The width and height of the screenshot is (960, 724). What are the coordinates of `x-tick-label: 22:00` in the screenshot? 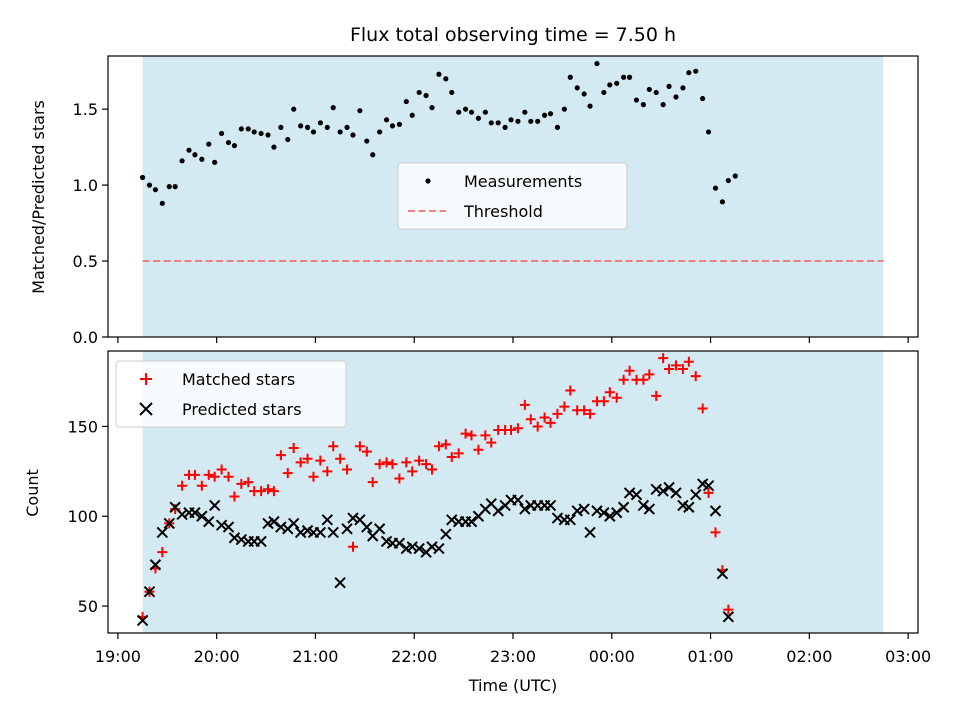 It's located at (414, 656).